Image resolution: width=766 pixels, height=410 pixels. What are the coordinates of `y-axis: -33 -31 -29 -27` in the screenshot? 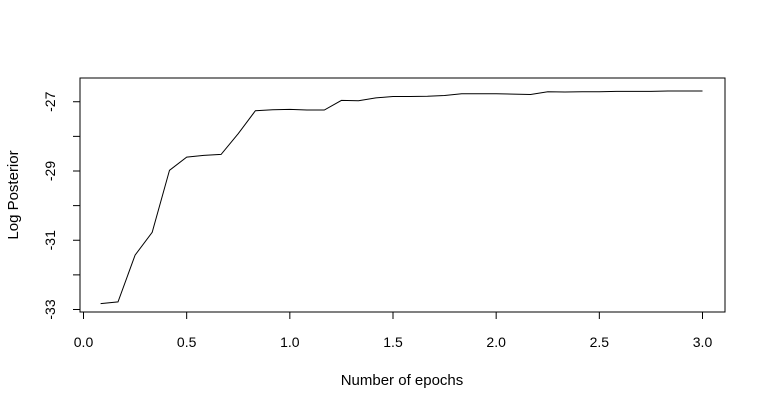 It's located at (61, 205).